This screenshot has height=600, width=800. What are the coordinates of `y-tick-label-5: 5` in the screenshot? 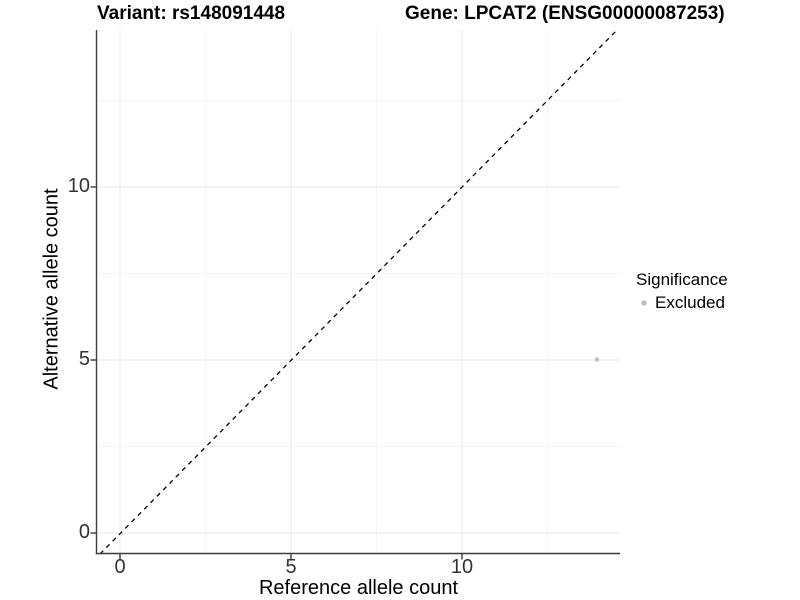 It's located at (84, 359).